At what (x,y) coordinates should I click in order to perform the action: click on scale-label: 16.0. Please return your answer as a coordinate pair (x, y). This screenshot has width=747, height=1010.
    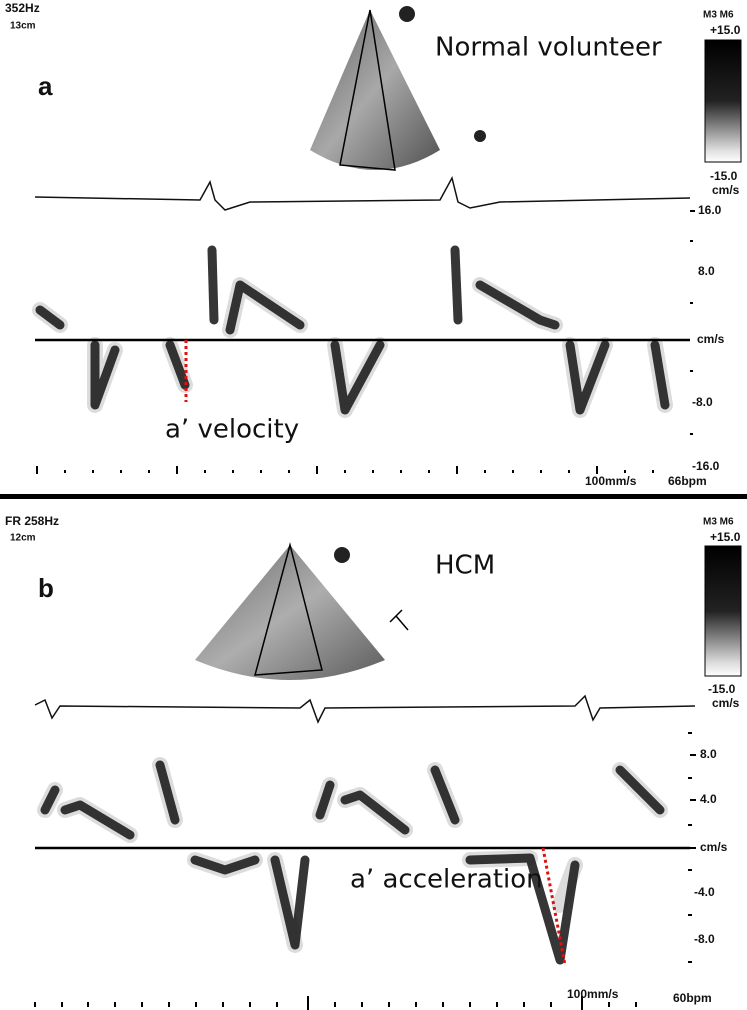
    Looking at the image, I should click on (710, 210).